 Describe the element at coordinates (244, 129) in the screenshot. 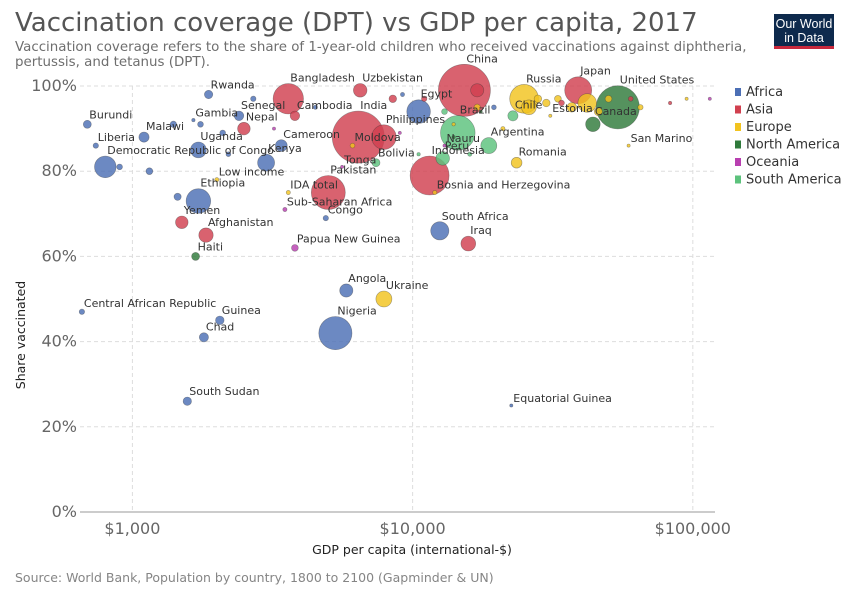

I see `point-nepal` at that location.